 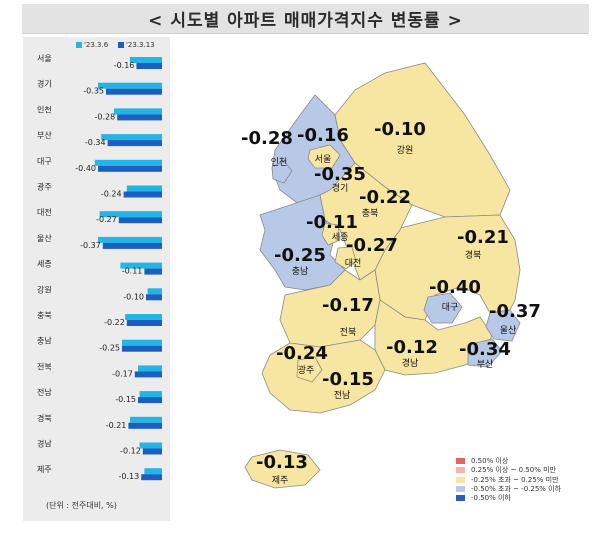 What do you see at coordinates (485, 349) in the screenshot?
I see `map-value-busan: -0.34` at bounding box center [485, 349].